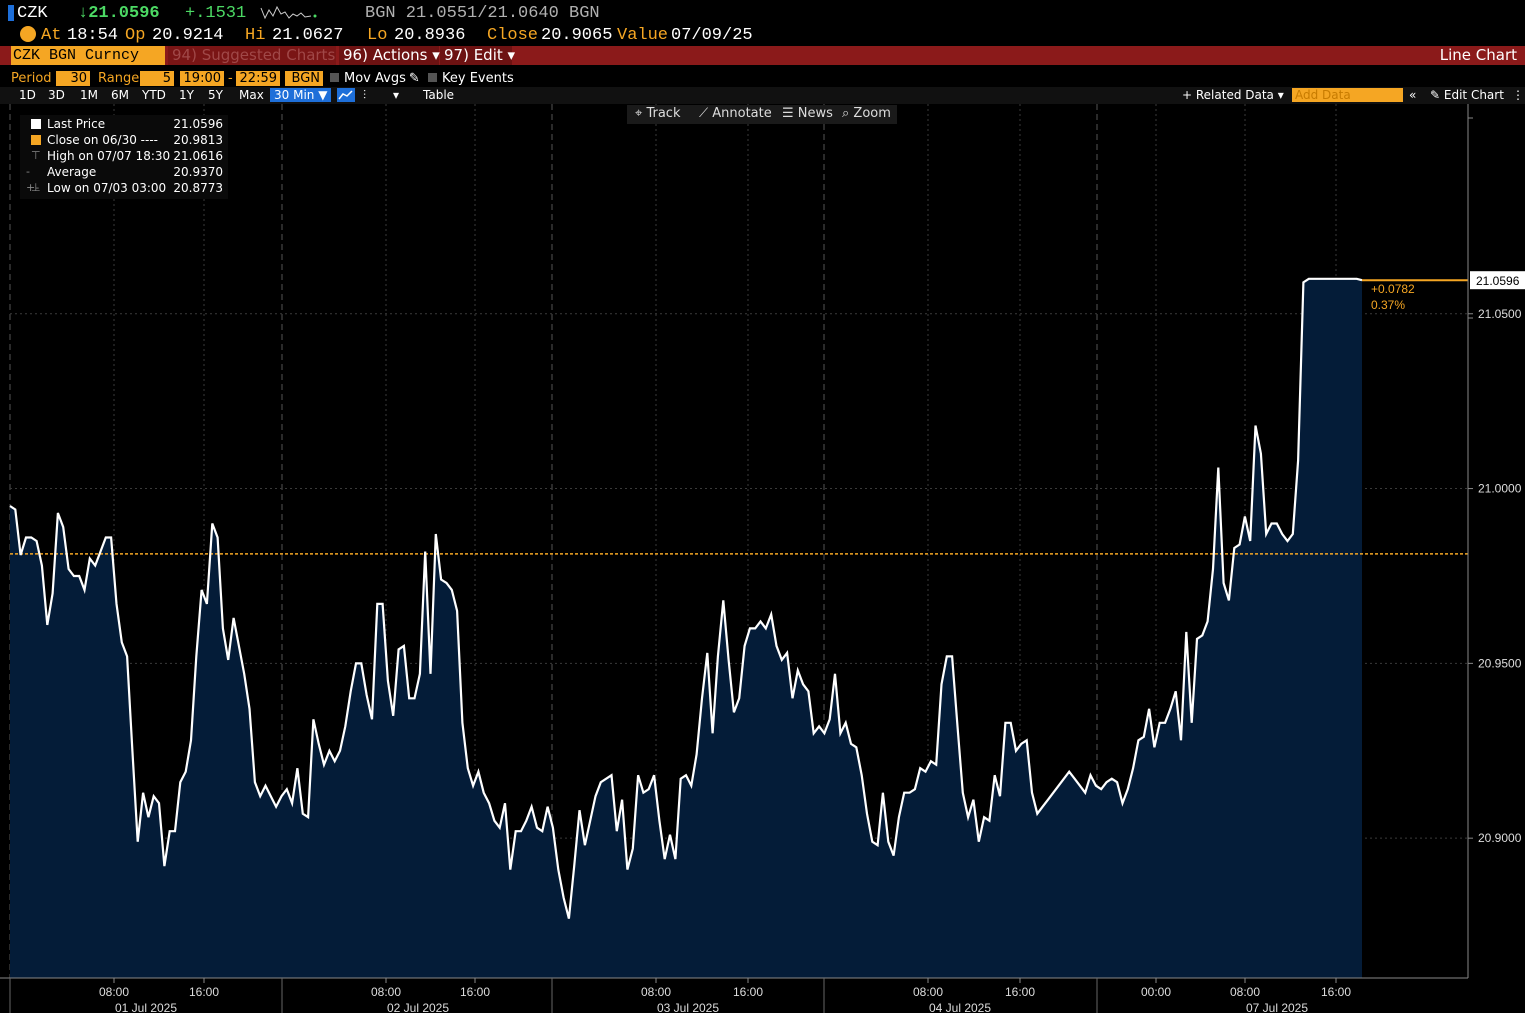  I want to click on change-pct-label: 0.37%, so click(1388, 305).